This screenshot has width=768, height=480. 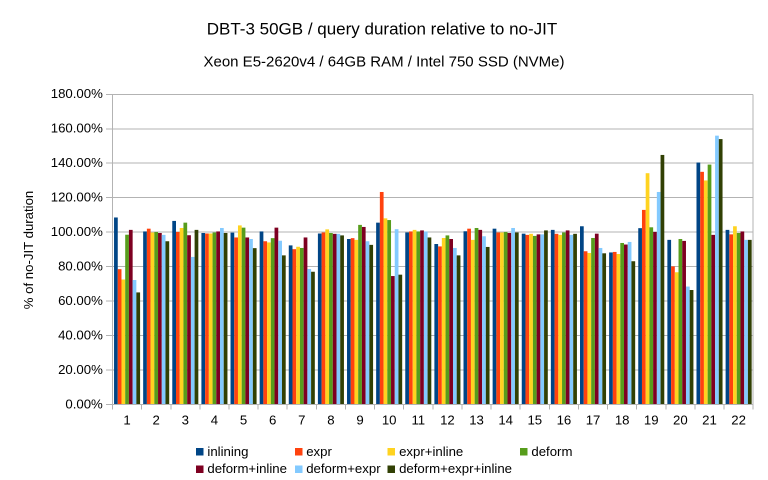 I want to click on svg-text: 17, so click(x=593, y=420).